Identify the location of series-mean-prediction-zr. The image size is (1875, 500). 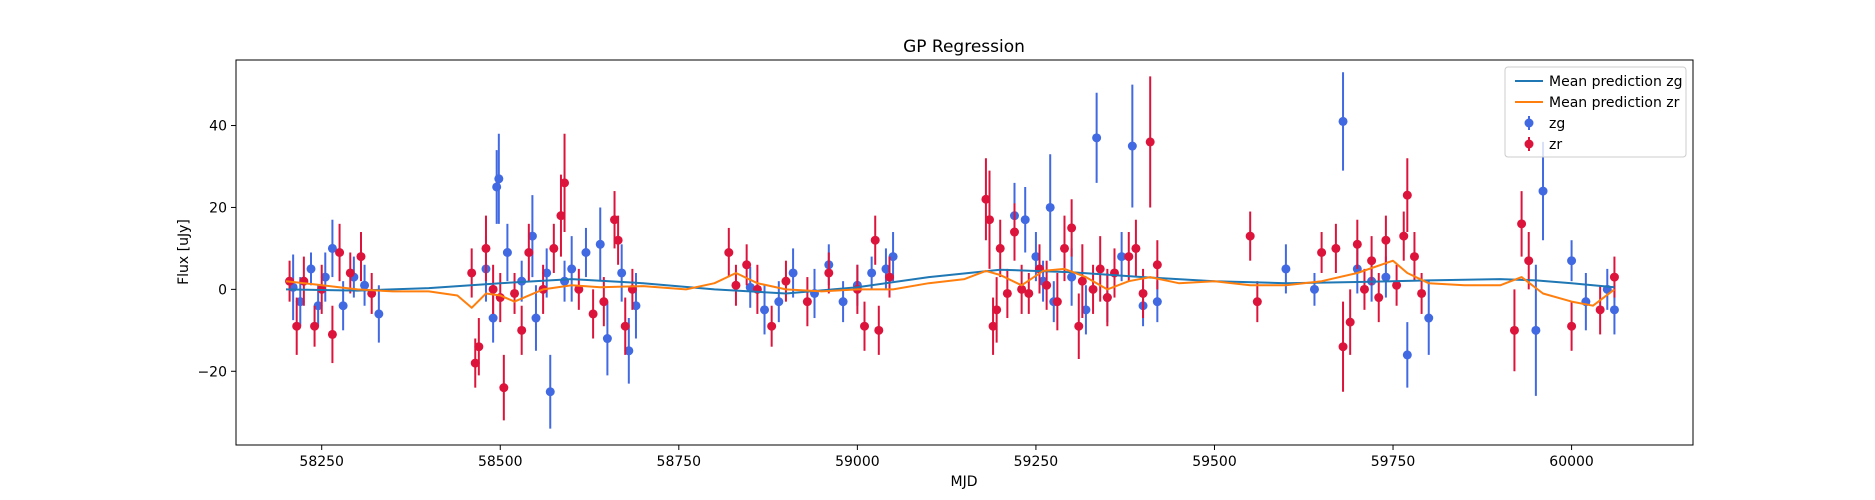
(950, 284).